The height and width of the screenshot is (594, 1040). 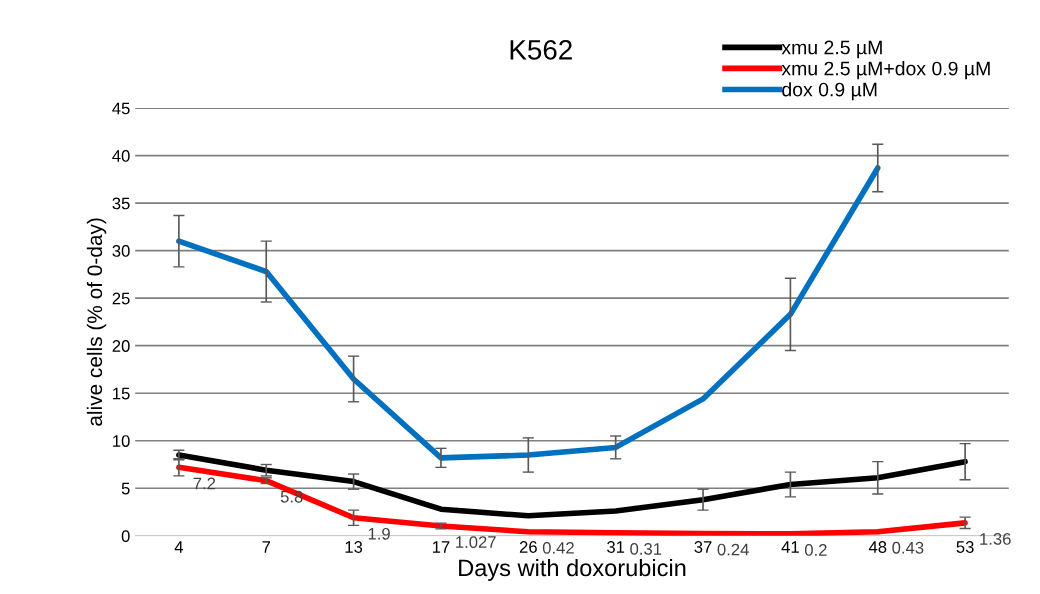 What do you see at coordinates (829, 91) in the screenshot?
I see `legend-label: dox 0.9 µM` at bounding box center [829, 91].